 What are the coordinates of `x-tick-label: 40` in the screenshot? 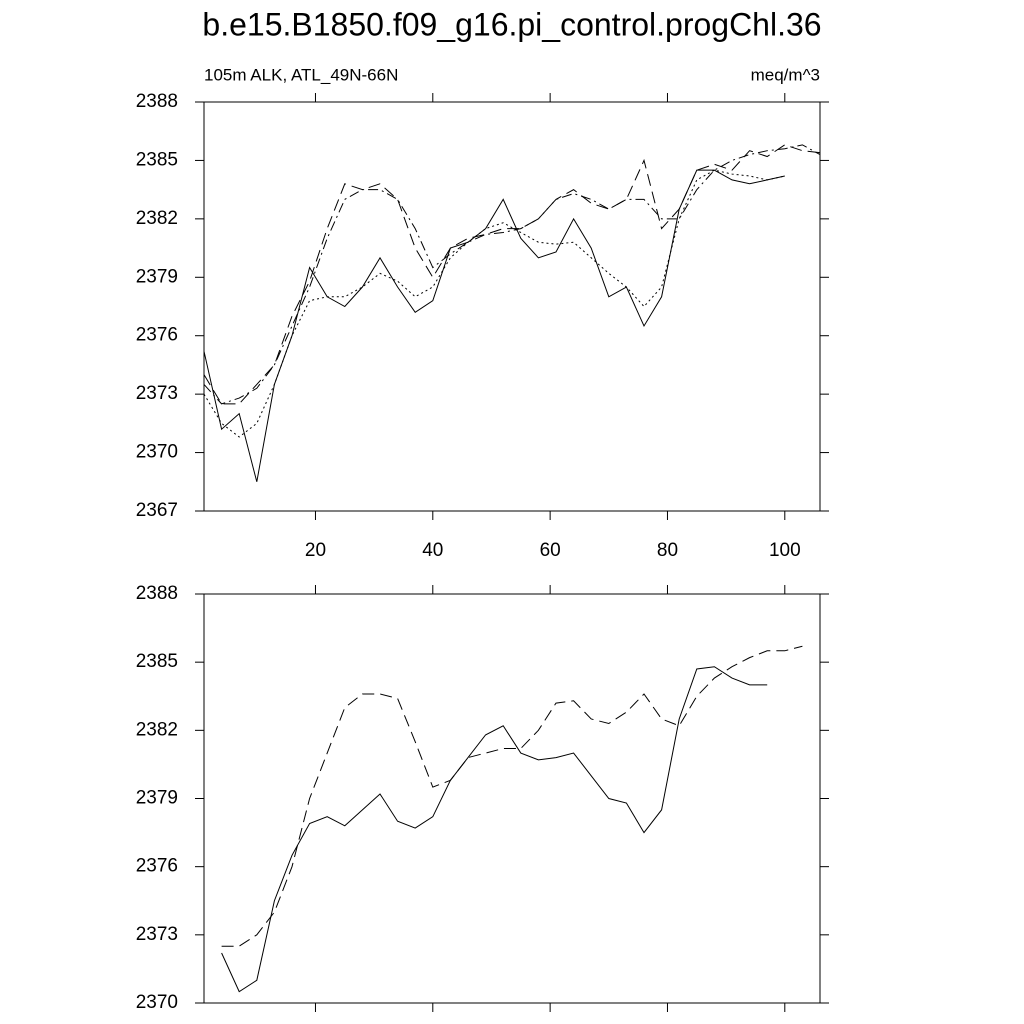 It's located at (432, 550).